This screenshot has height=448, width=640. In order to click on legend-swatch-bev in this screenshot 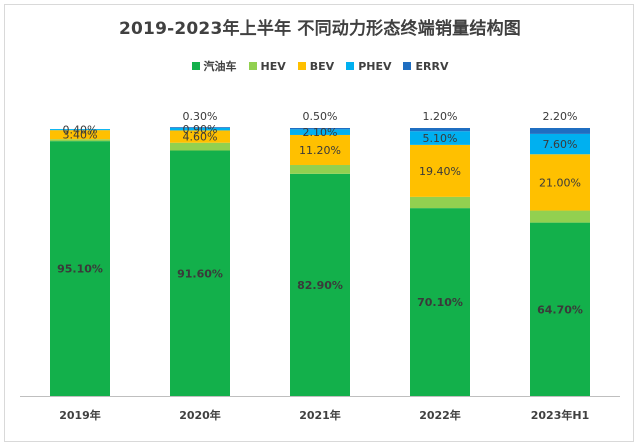, I will do `click(301, 66)`.